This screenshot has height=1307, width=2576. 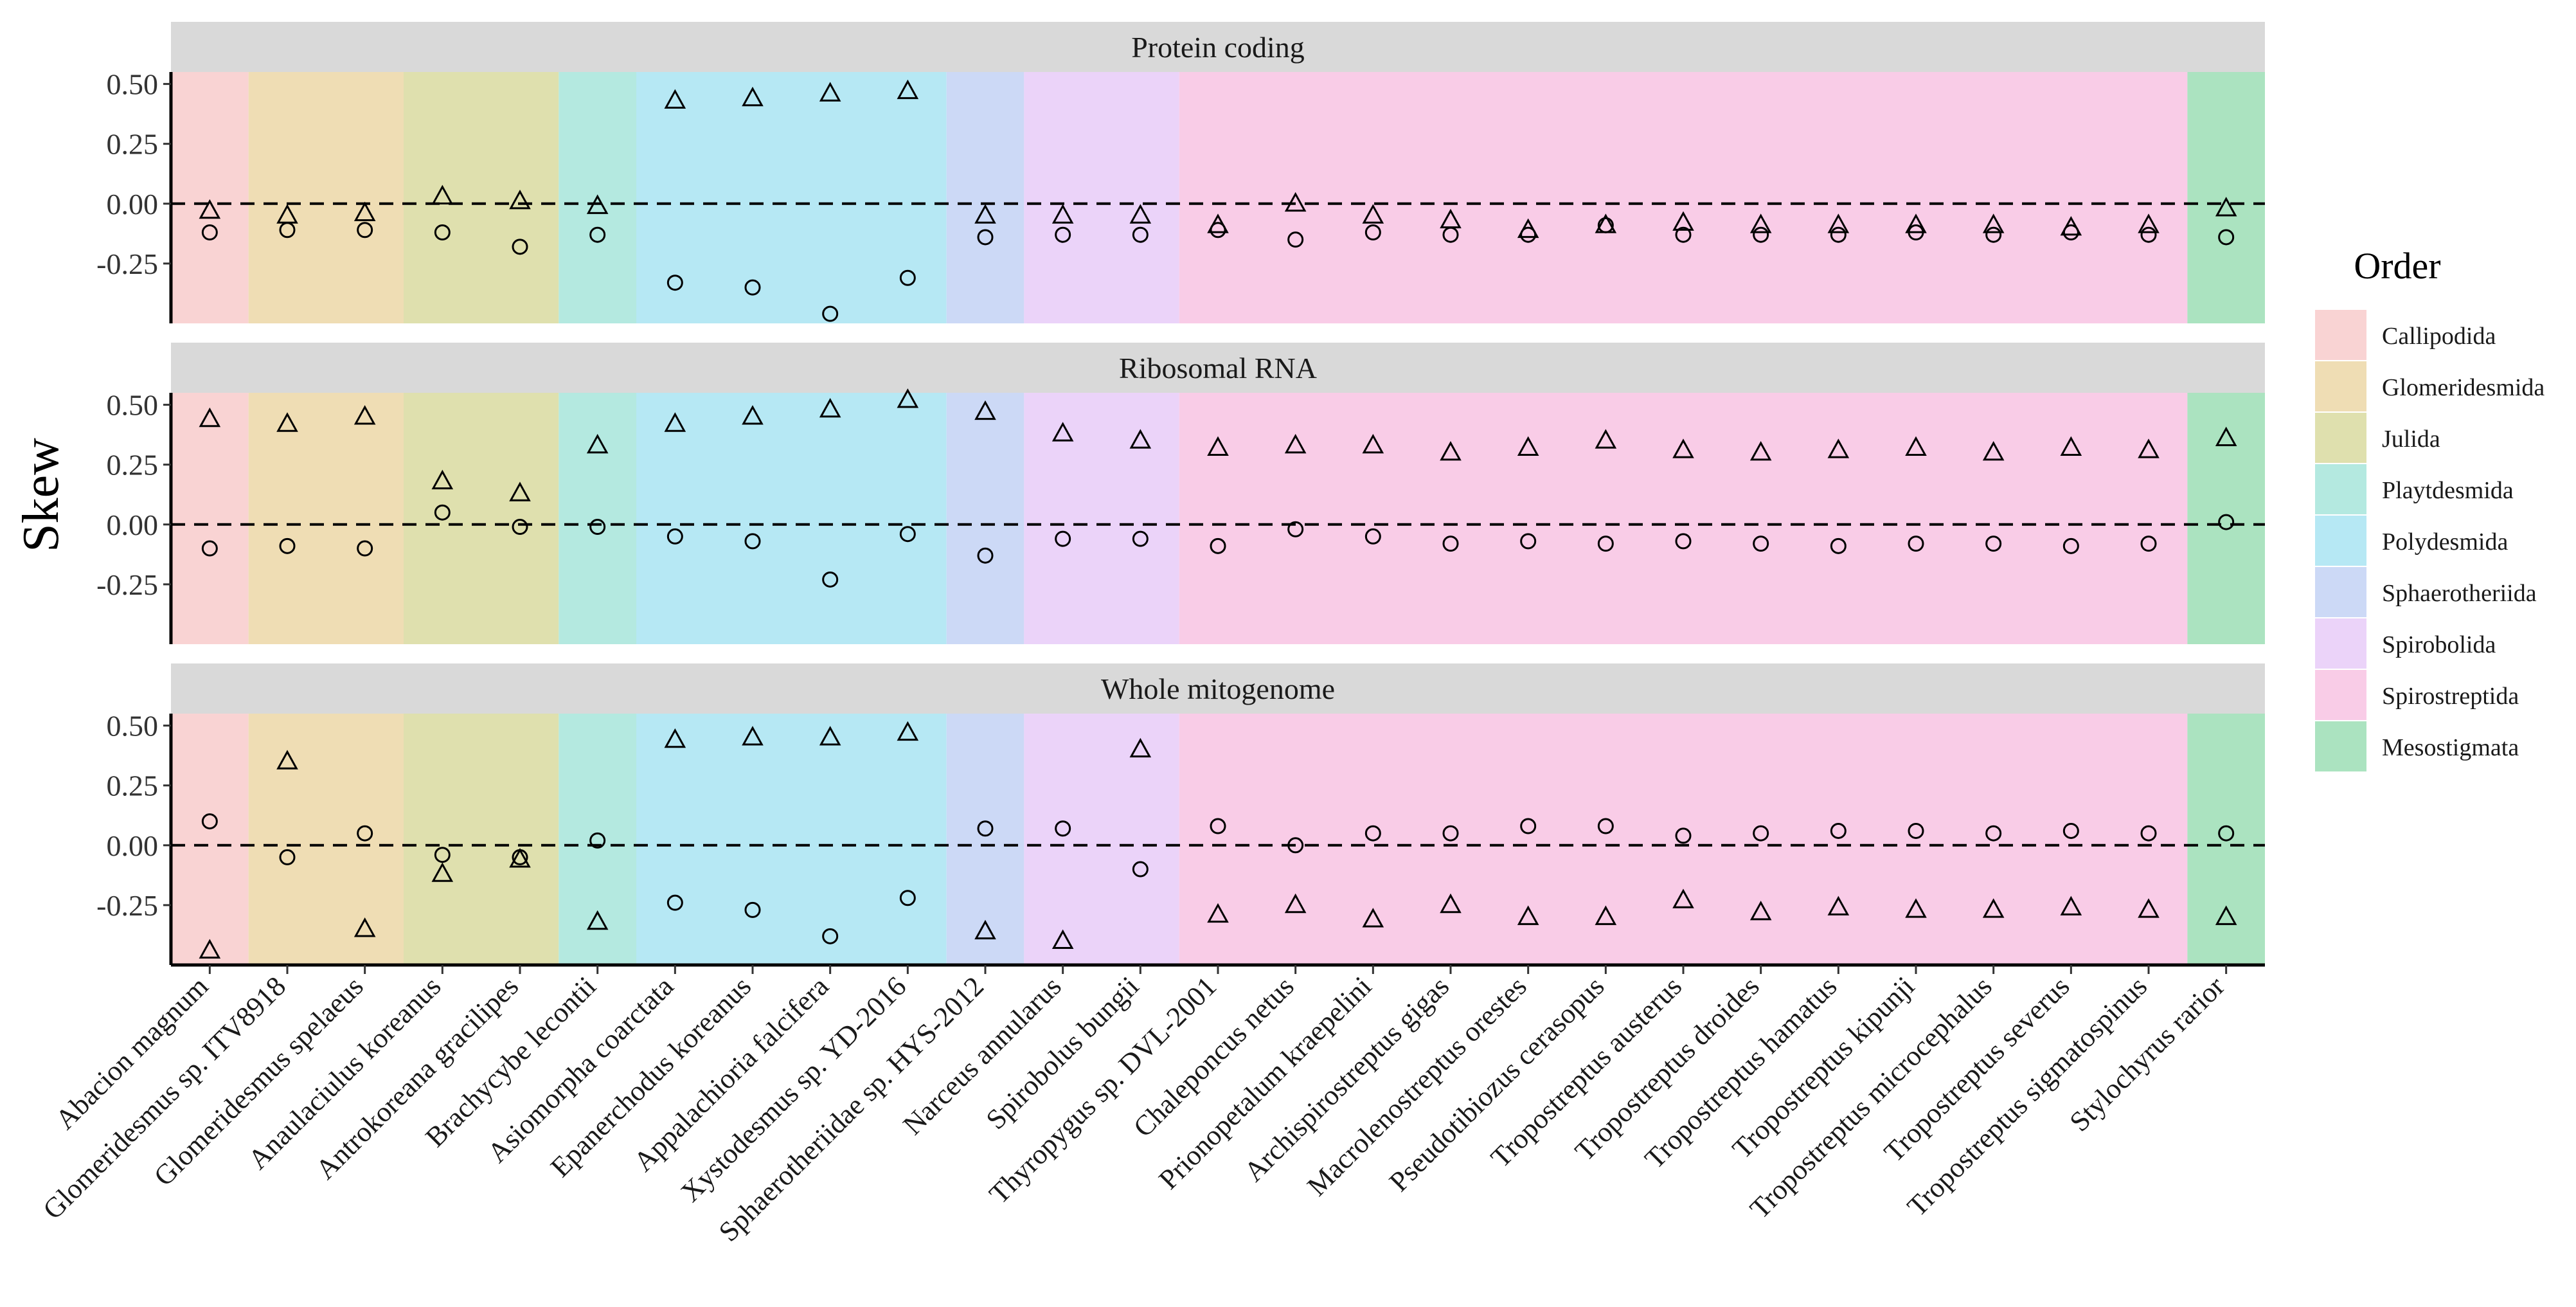 I want to click on y-tick-label: 0.00, so click(x=133, y=204).